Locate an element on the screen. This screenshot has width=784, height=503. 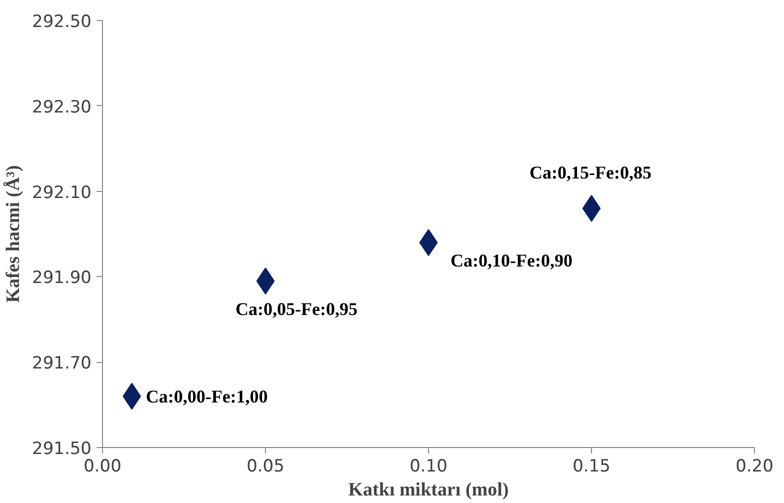
x-tick-label: 0.10 is located at coordinates (429, 466).